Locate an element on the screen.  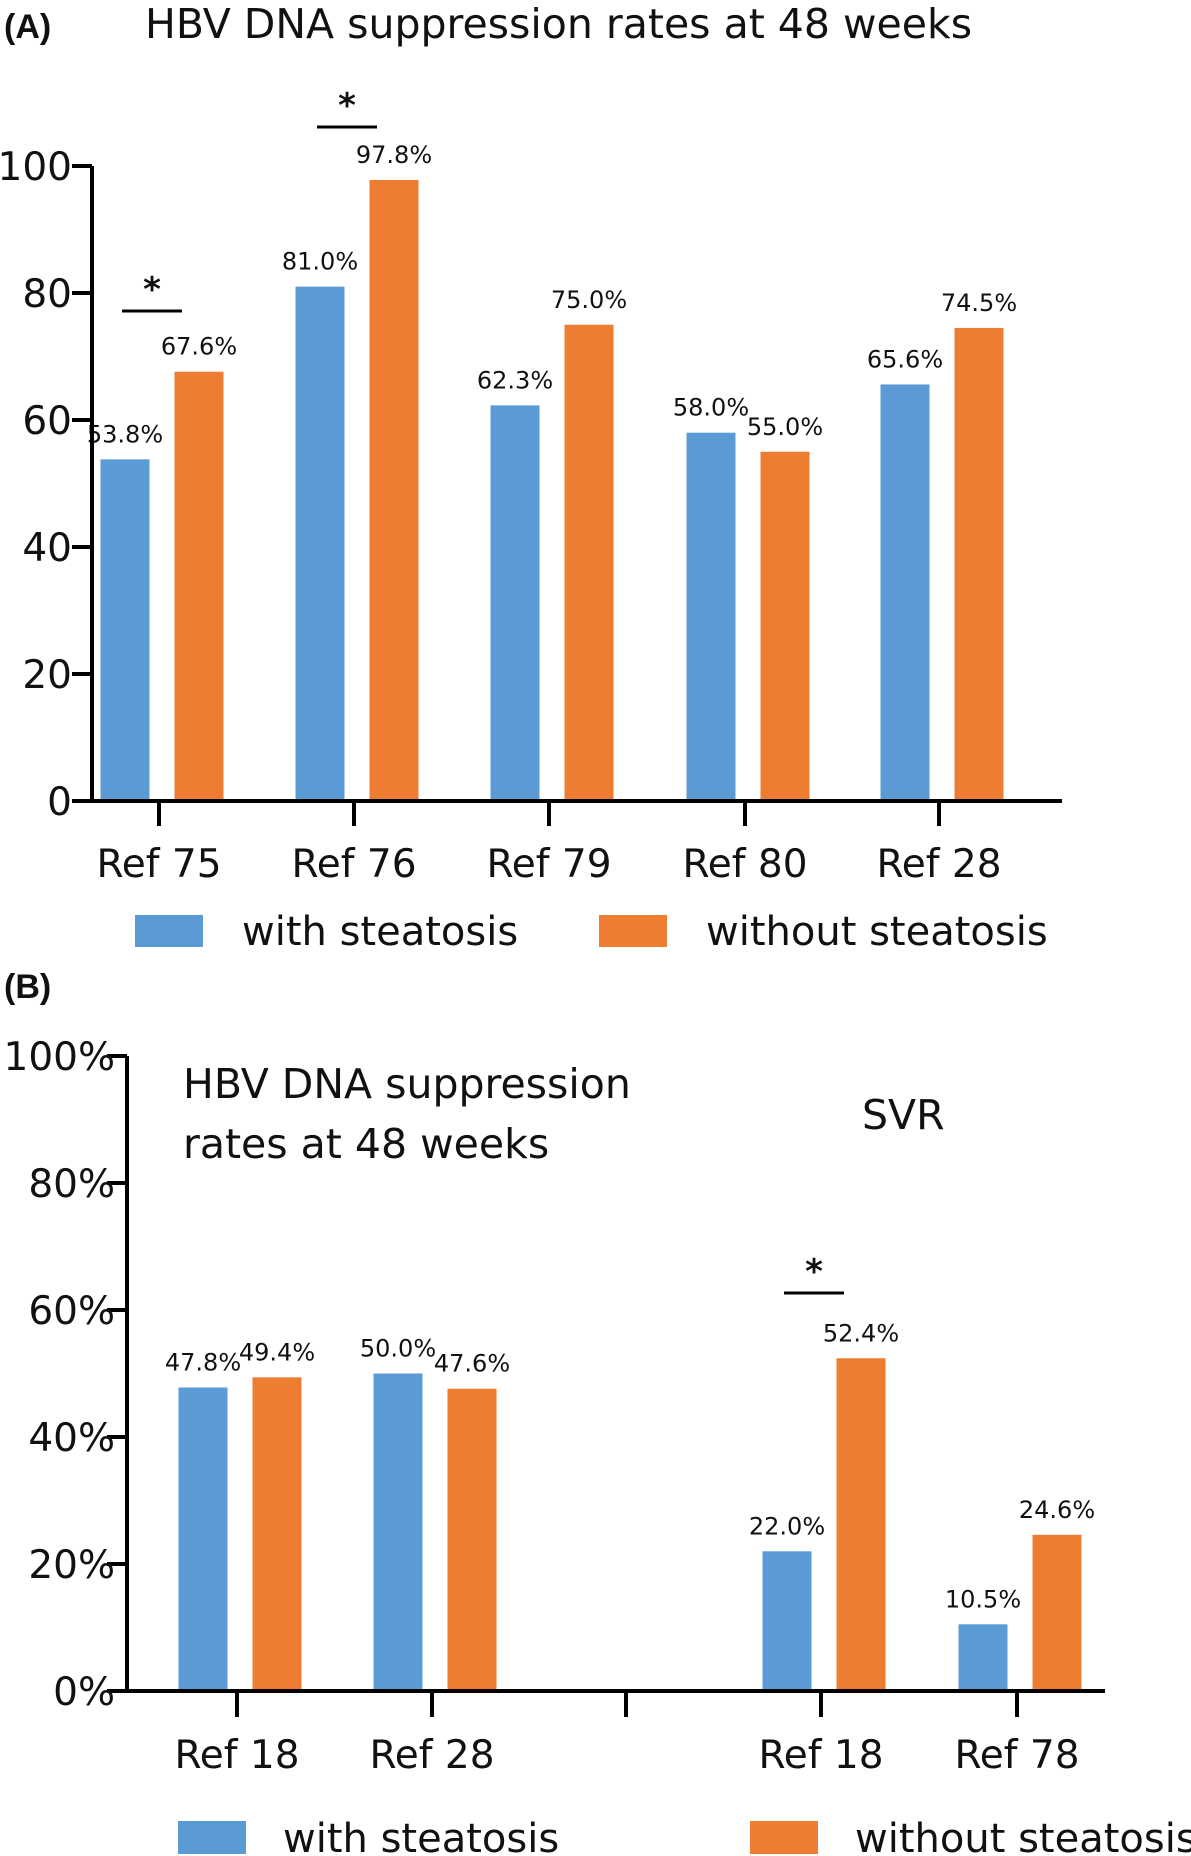
y-tick-label: 100% is located at coordinates (60, 1057).